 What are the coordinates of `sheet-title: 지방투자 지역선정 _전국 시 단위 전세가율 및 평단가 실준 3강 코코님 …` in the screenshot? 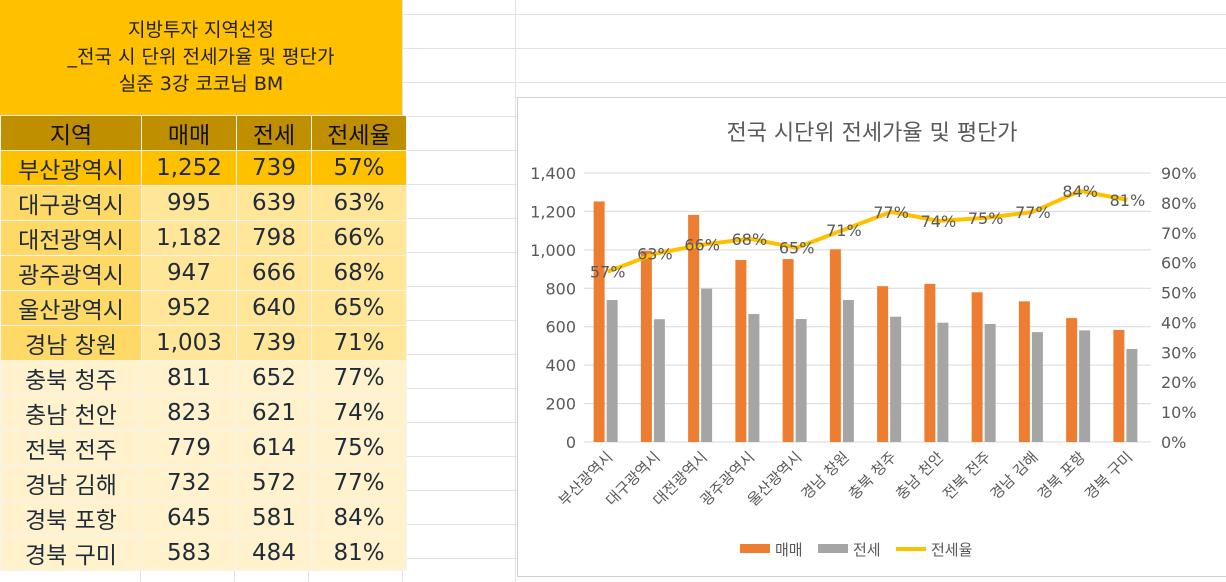 It's located at (201, 57).